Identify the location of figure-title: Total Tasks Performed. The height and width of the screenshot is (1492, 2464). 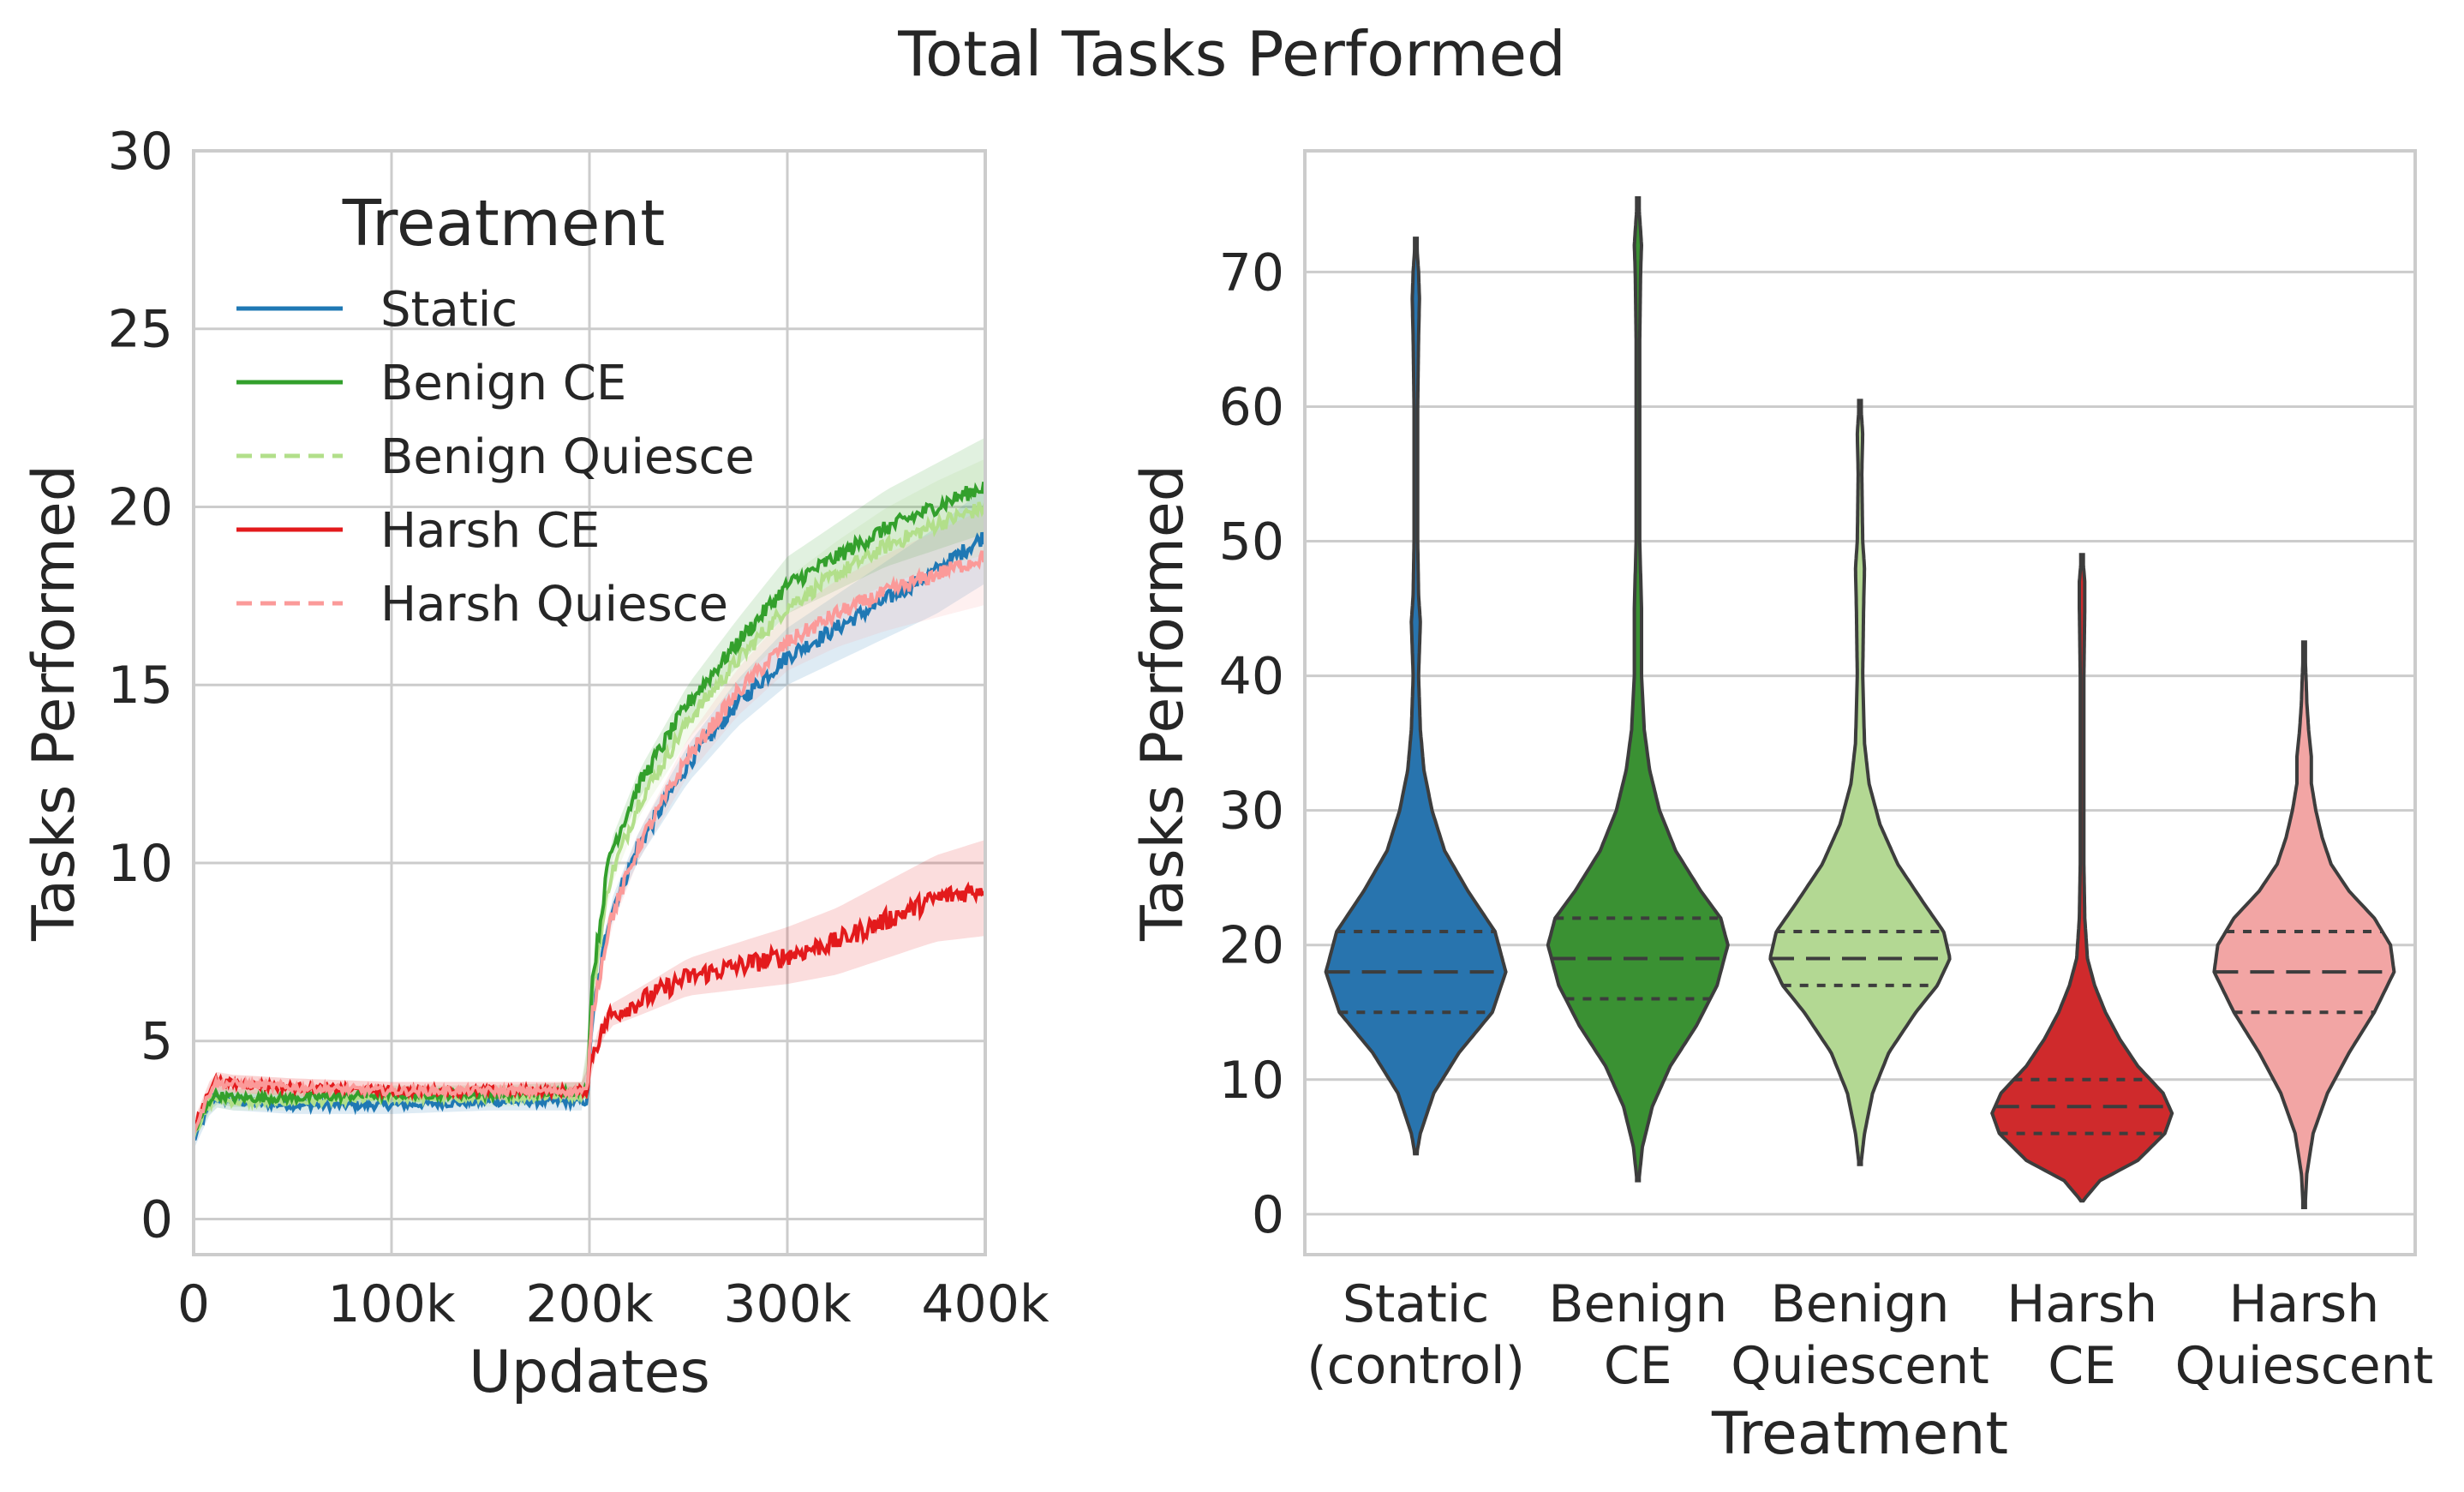
(1231, 54).